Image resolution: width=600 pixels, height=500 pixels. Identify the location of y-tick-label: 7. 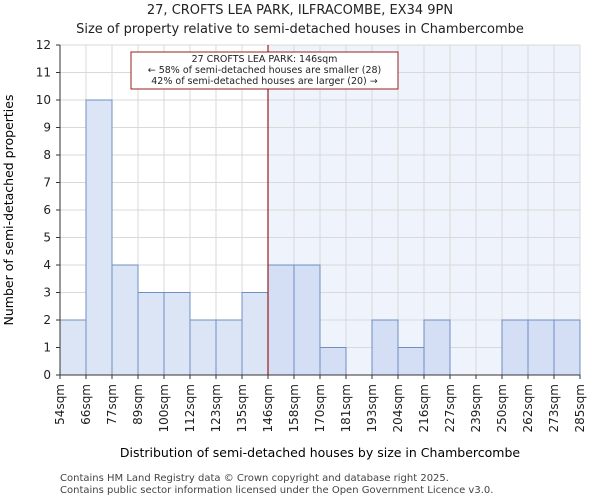
(47, 183).